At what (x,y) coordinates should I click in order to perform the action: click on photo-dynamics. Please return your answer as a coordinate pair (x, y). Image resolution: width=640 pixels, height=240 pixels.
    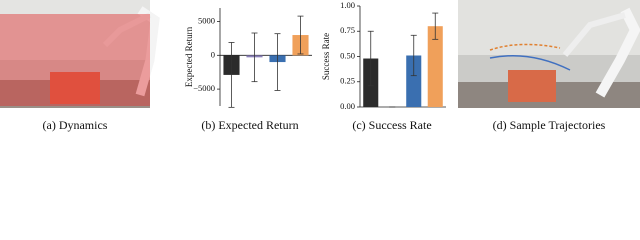
    Looking at the image, I should click on (80, 54).